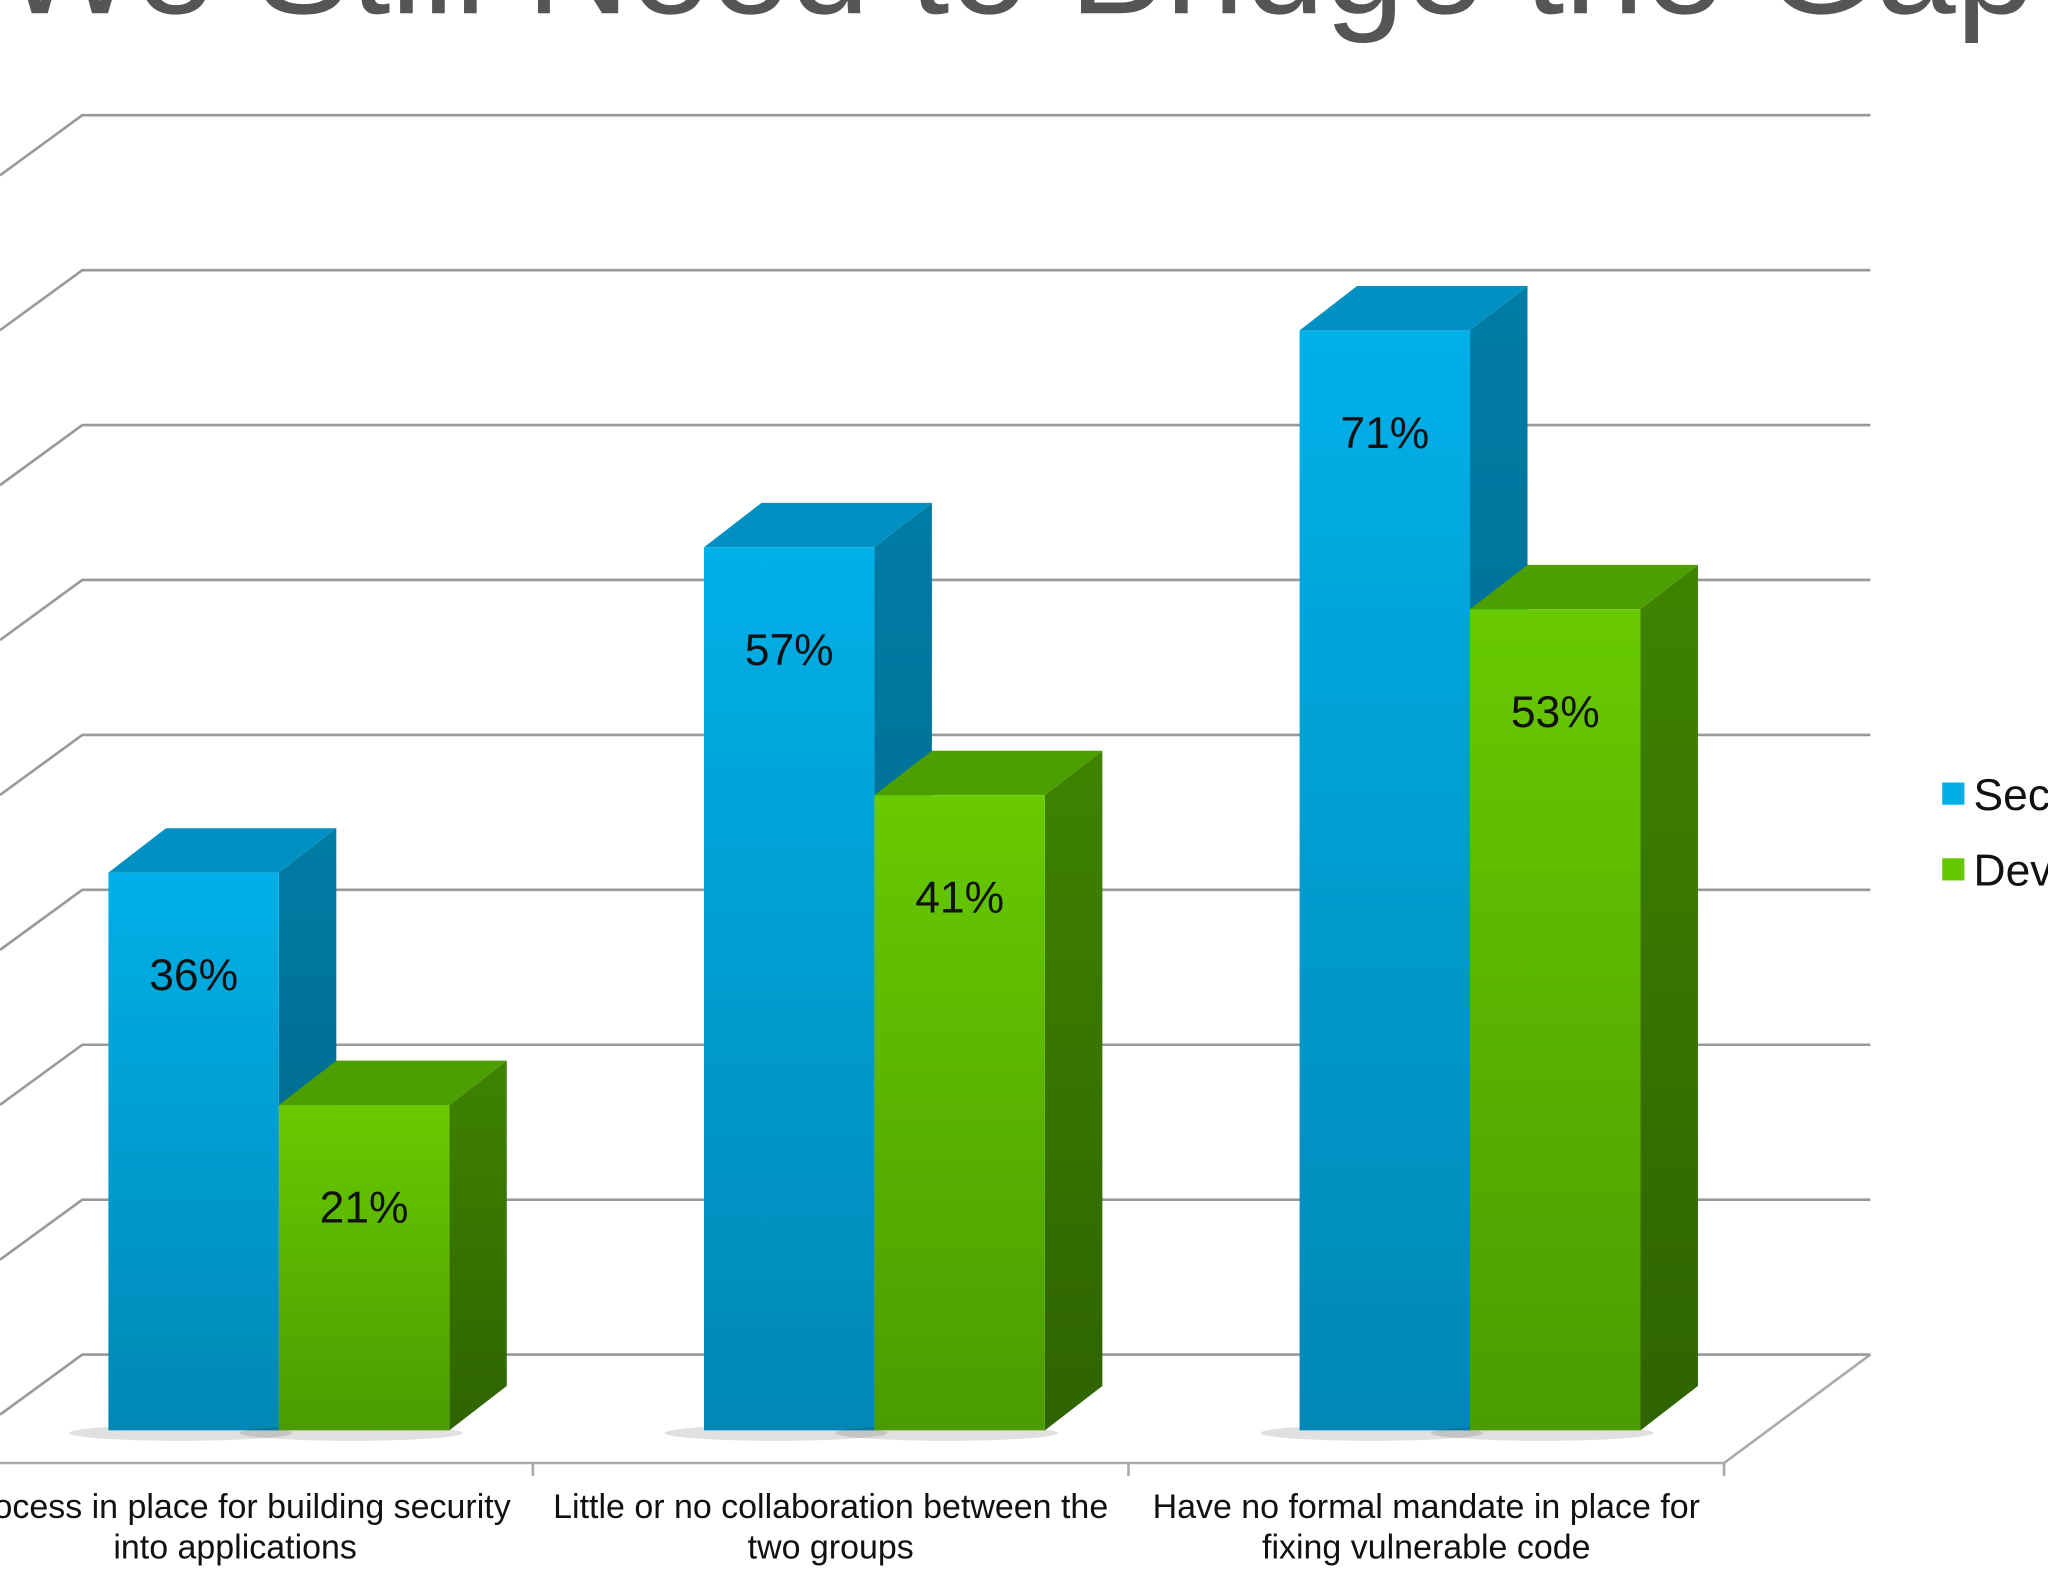 This screenshot has height=1587, width=2048. Describe the element at coordinates (2011, 795) in the screenshot. I see `legend-label: Sec` at that location.